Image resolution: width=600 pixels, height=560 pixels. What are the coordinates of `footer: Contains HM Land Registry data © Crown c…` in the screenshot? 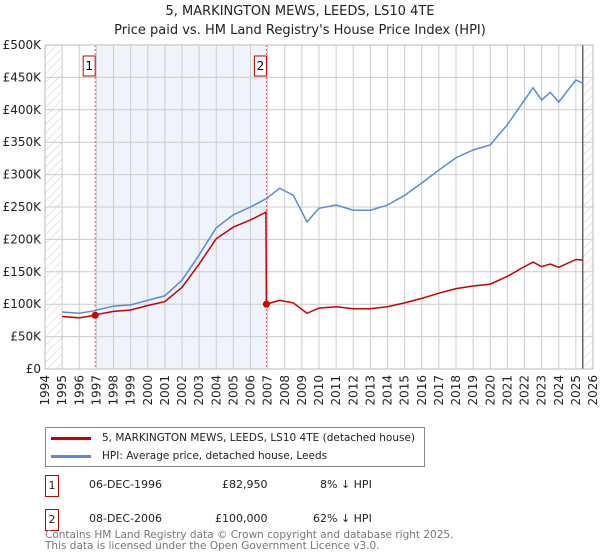 It's located at (249, 541).